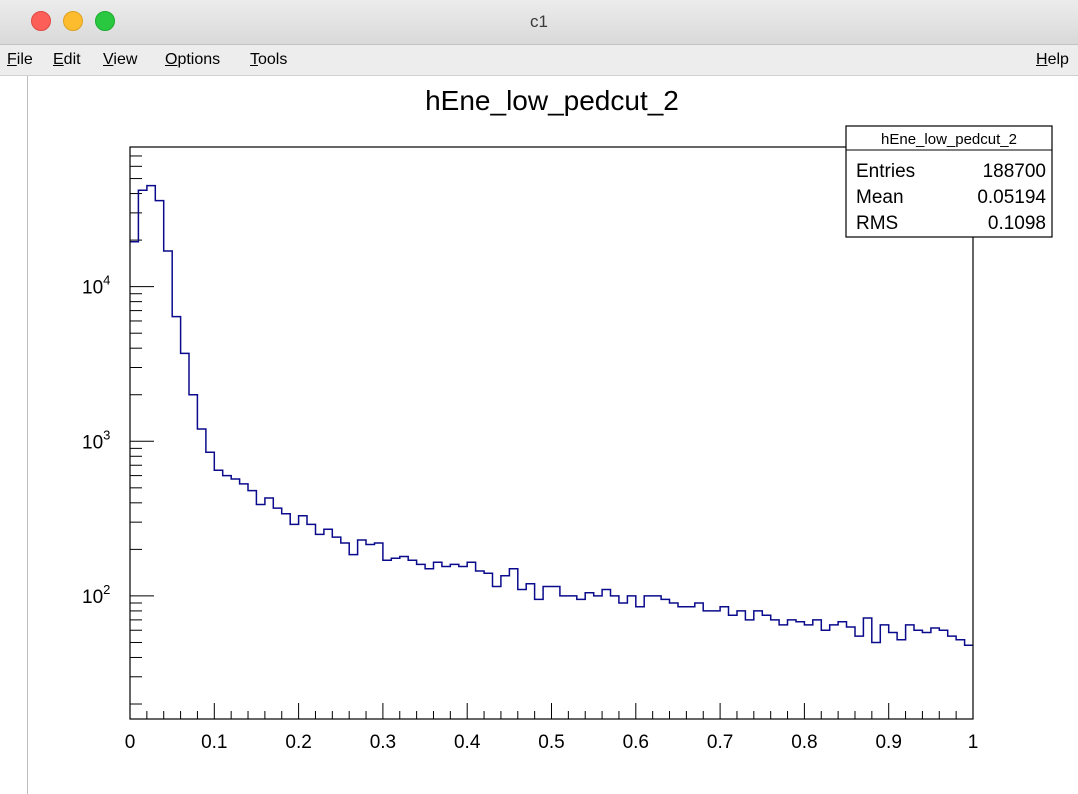 Image resolution: width=1078 pixels, height=794 pixels. Describe the element at coordinates (298, 742) in the screenshot. I see `x-tick-label: 0.2` at that location.